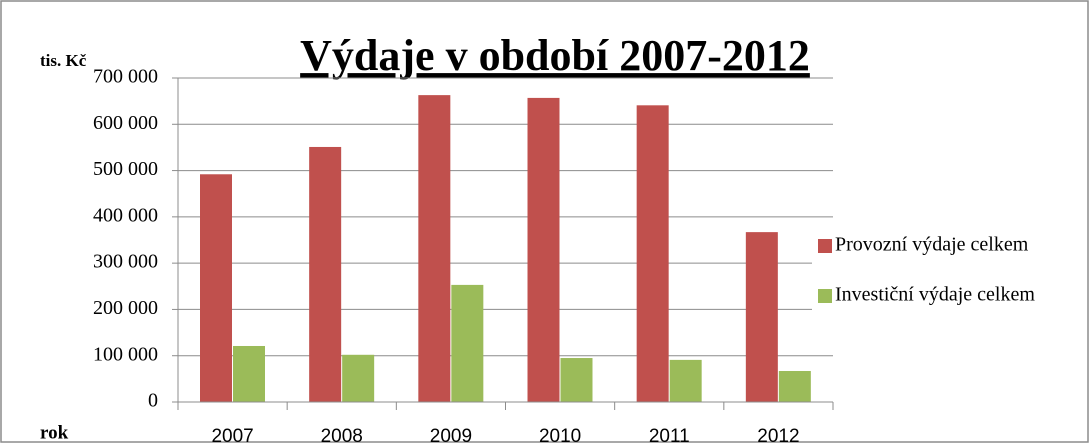  Describe the element at coordinates (125, 169) in the screenshot. I see `y-tick-label: 500 000` at that location.